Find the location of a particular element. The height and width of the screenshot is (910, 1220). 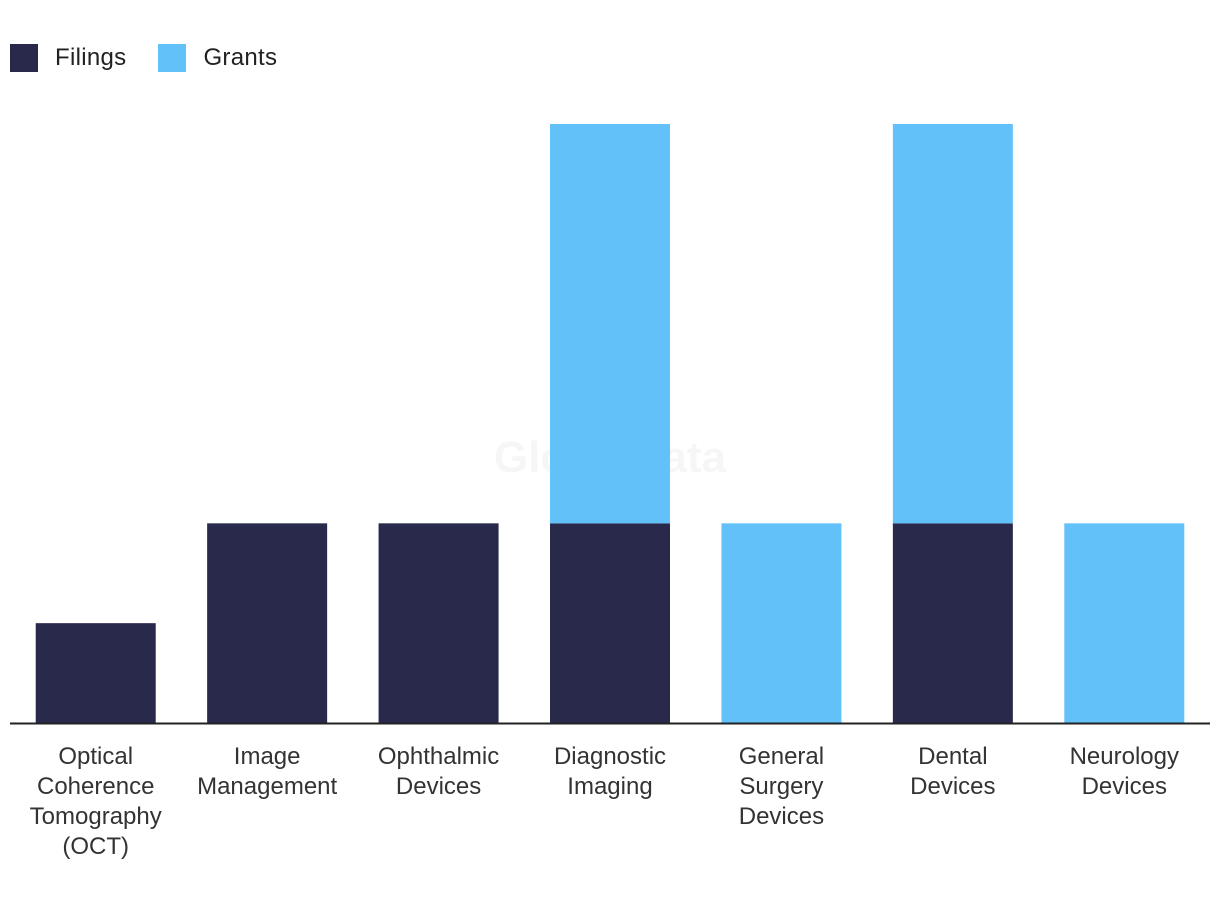

legend-label-filings: Filings is located at coordinates (91, 57).